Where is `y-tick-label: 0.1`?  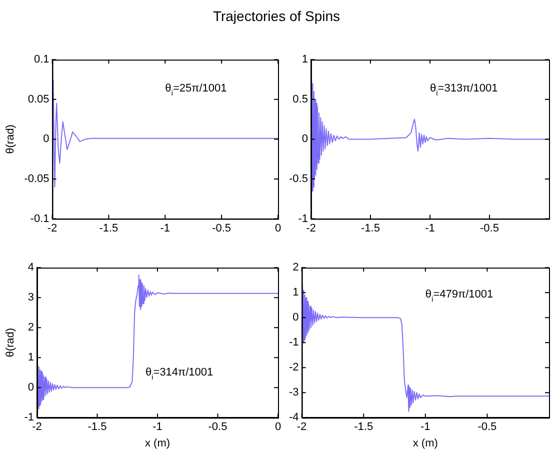 y-tick-label: 0.1 is located at coordinates (42, 60).